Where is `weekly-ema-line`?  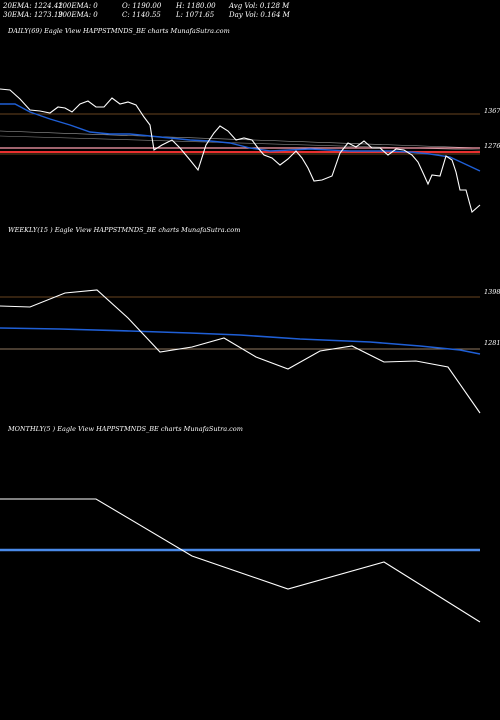
weekly-ema-line is located at coordinates (240, 341).